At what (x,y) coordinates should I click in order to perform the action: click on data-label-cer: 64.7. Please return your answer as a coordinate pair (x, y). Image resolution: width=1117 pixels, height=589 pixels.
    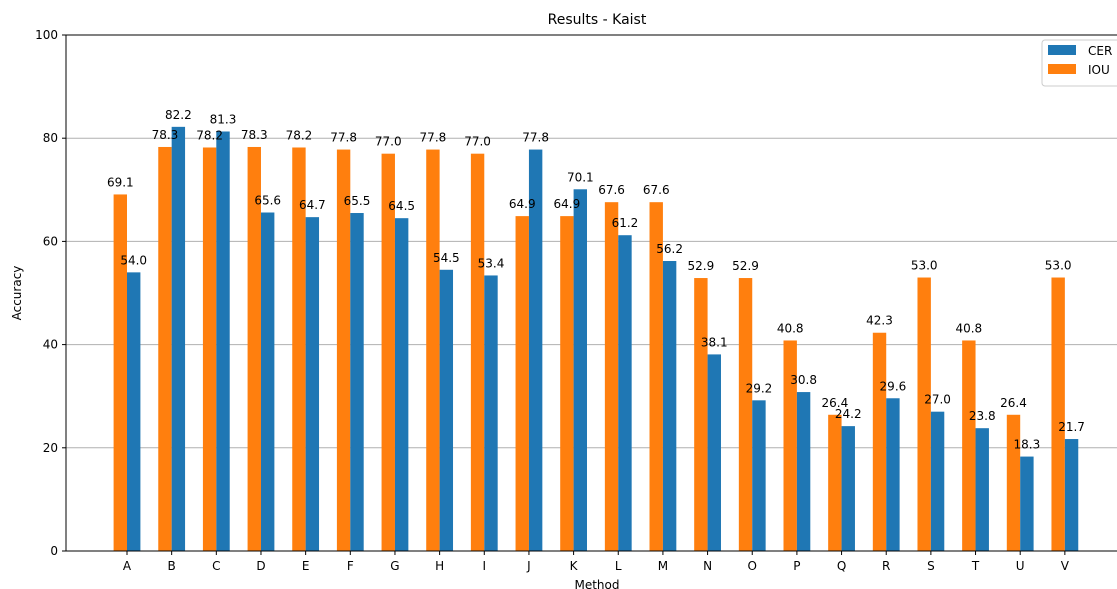
    Looking at the image, I should click on (312, 205).